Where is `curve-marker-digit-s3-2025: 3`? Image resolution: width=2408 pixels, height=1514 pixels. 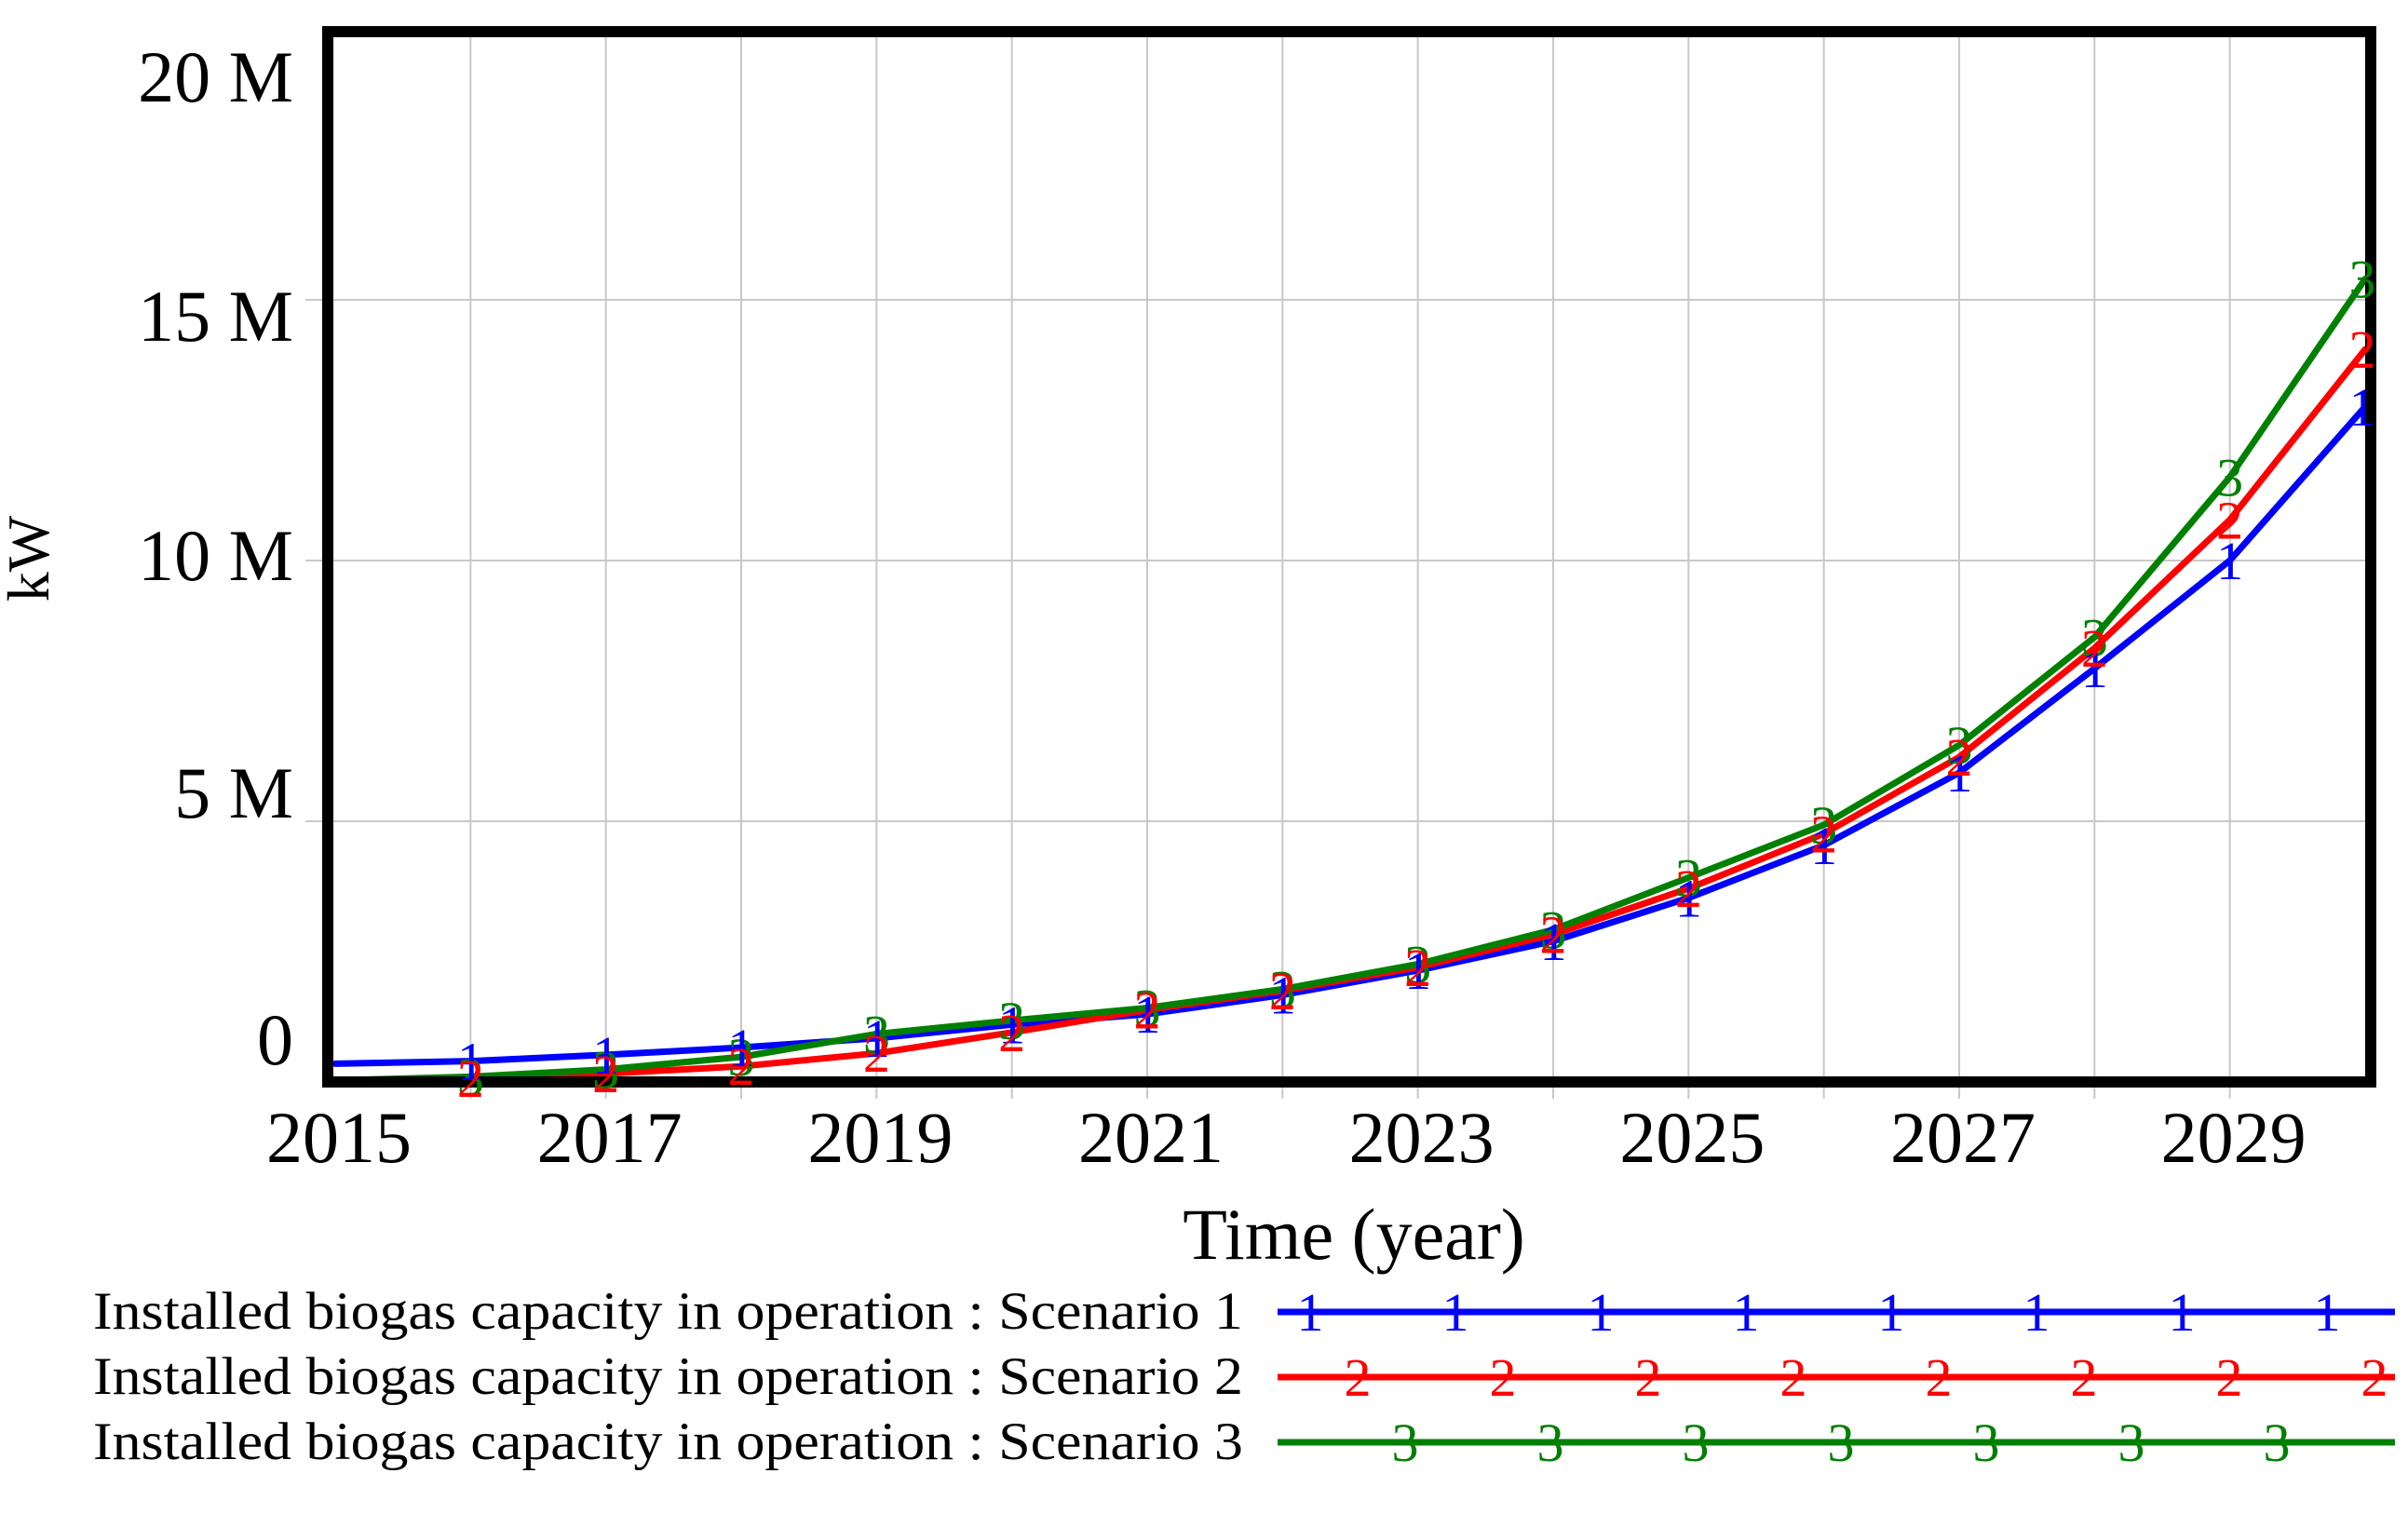
curve-marker-digit-s3-2025: 3 is located at coordinates (1689, 877).